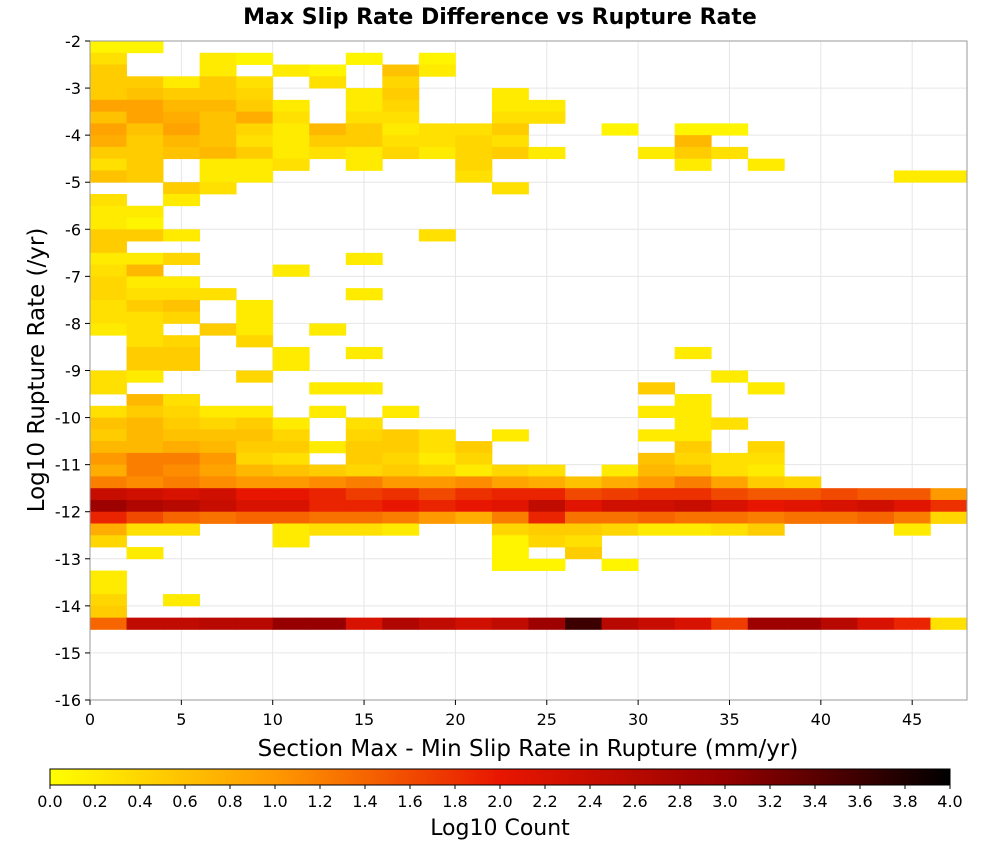  I want to click on y-tick-label: -5, so click(73, 182).